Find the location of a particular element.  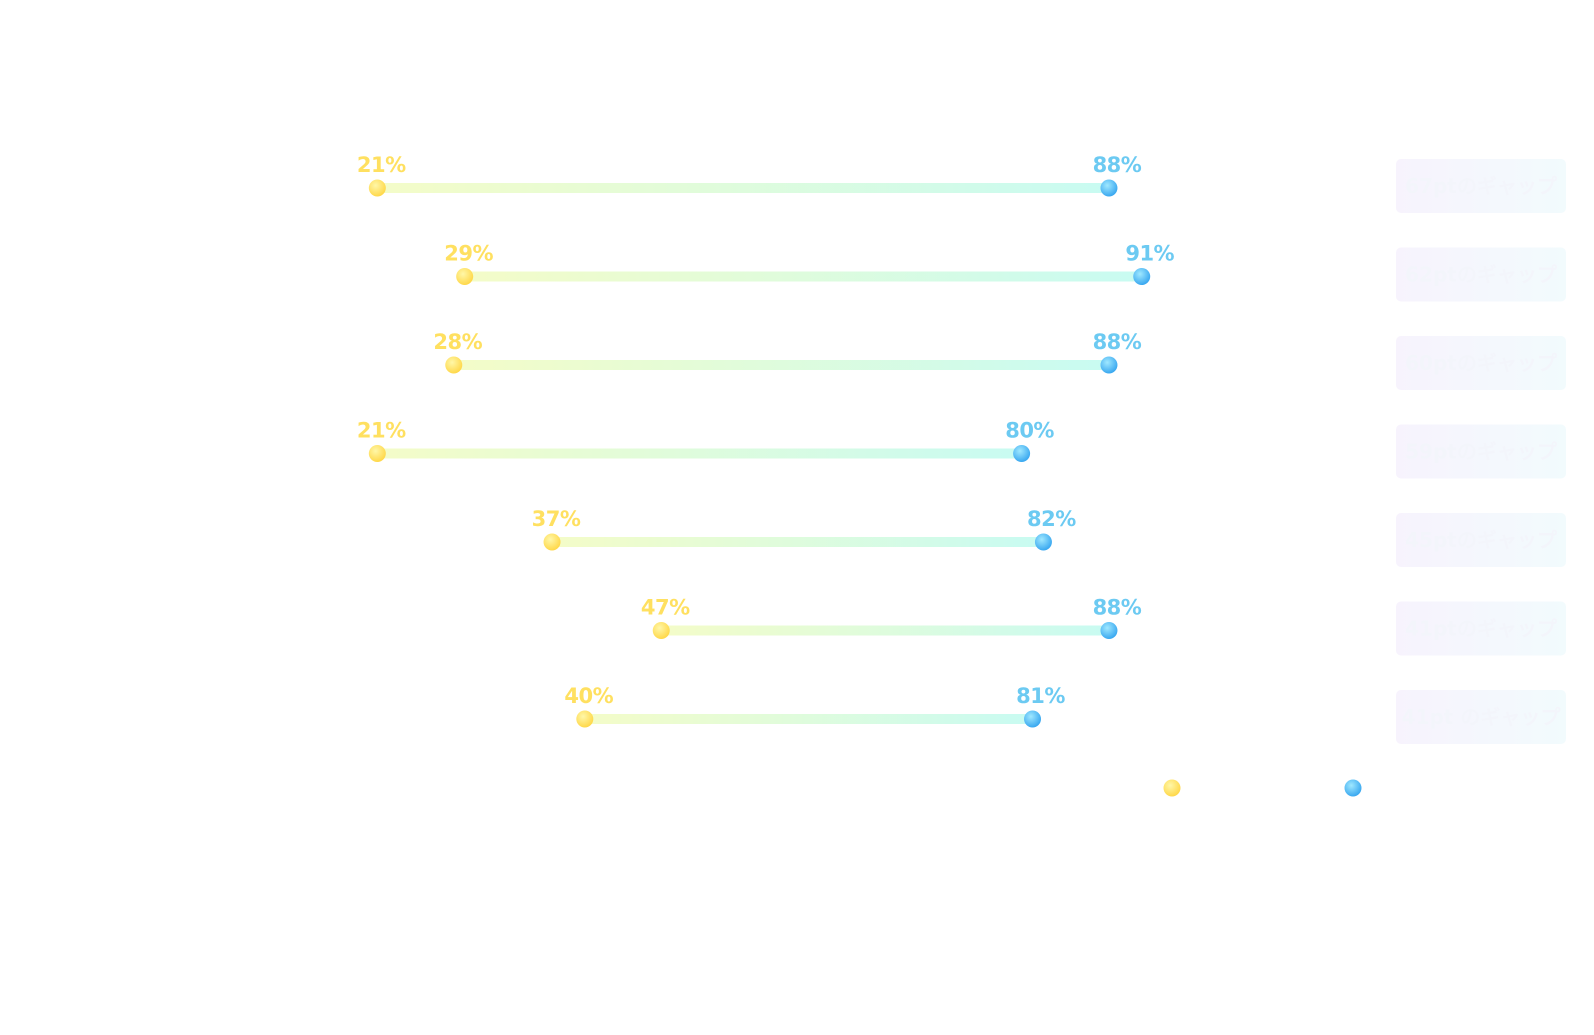

gap-badge-label: 41pt のギャップ is located at coordinates (1482, 717).